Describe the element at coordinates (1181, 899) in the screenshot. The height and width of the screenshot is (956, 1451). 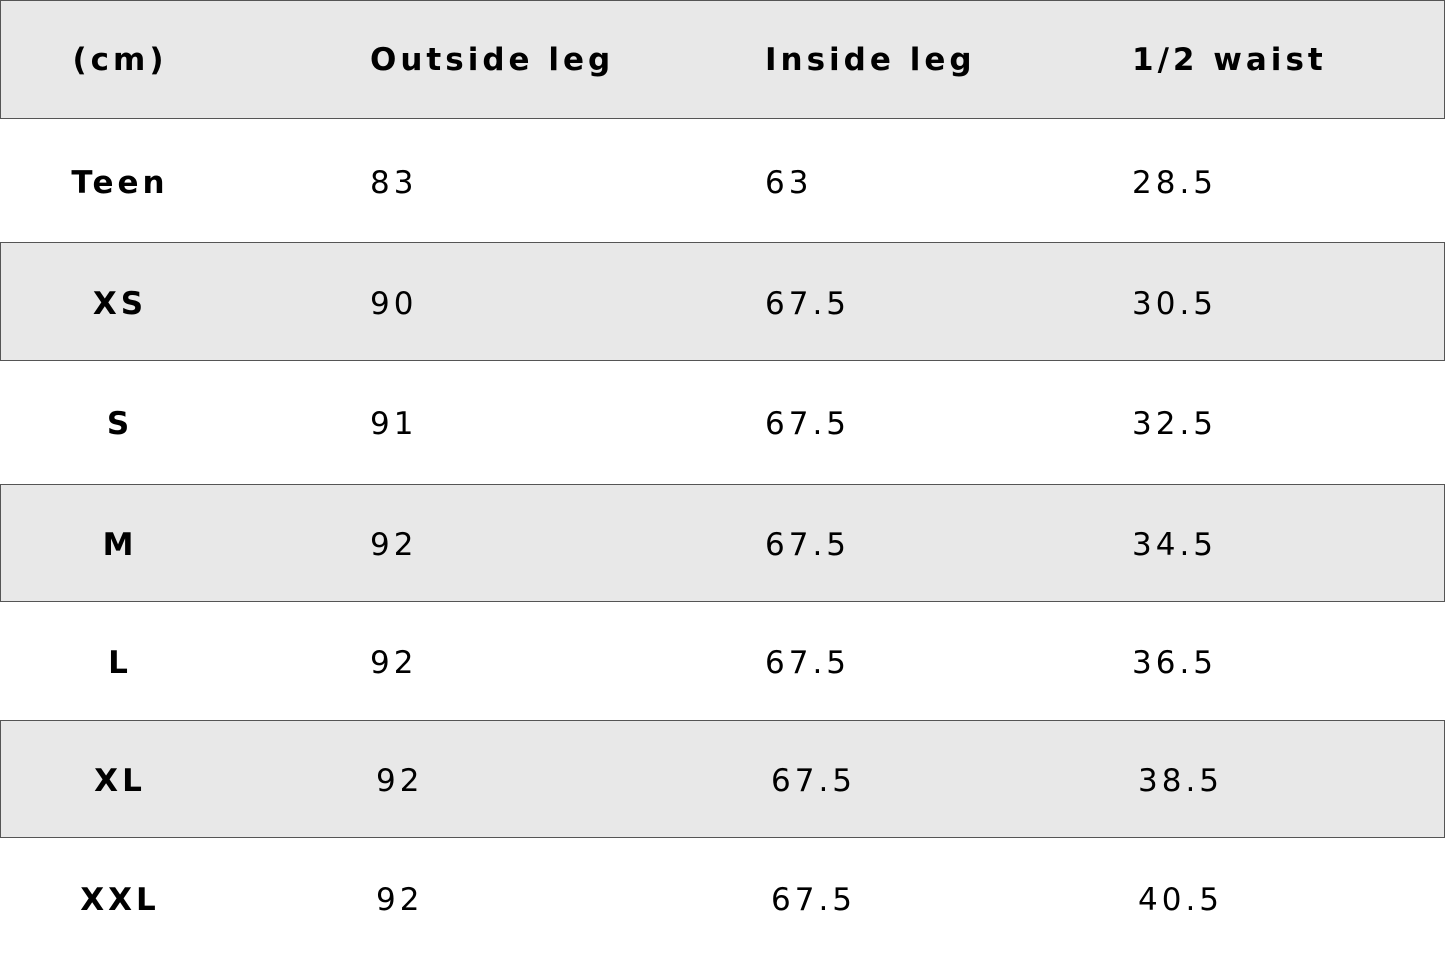
I see `table-cell: 40.5` at that location.